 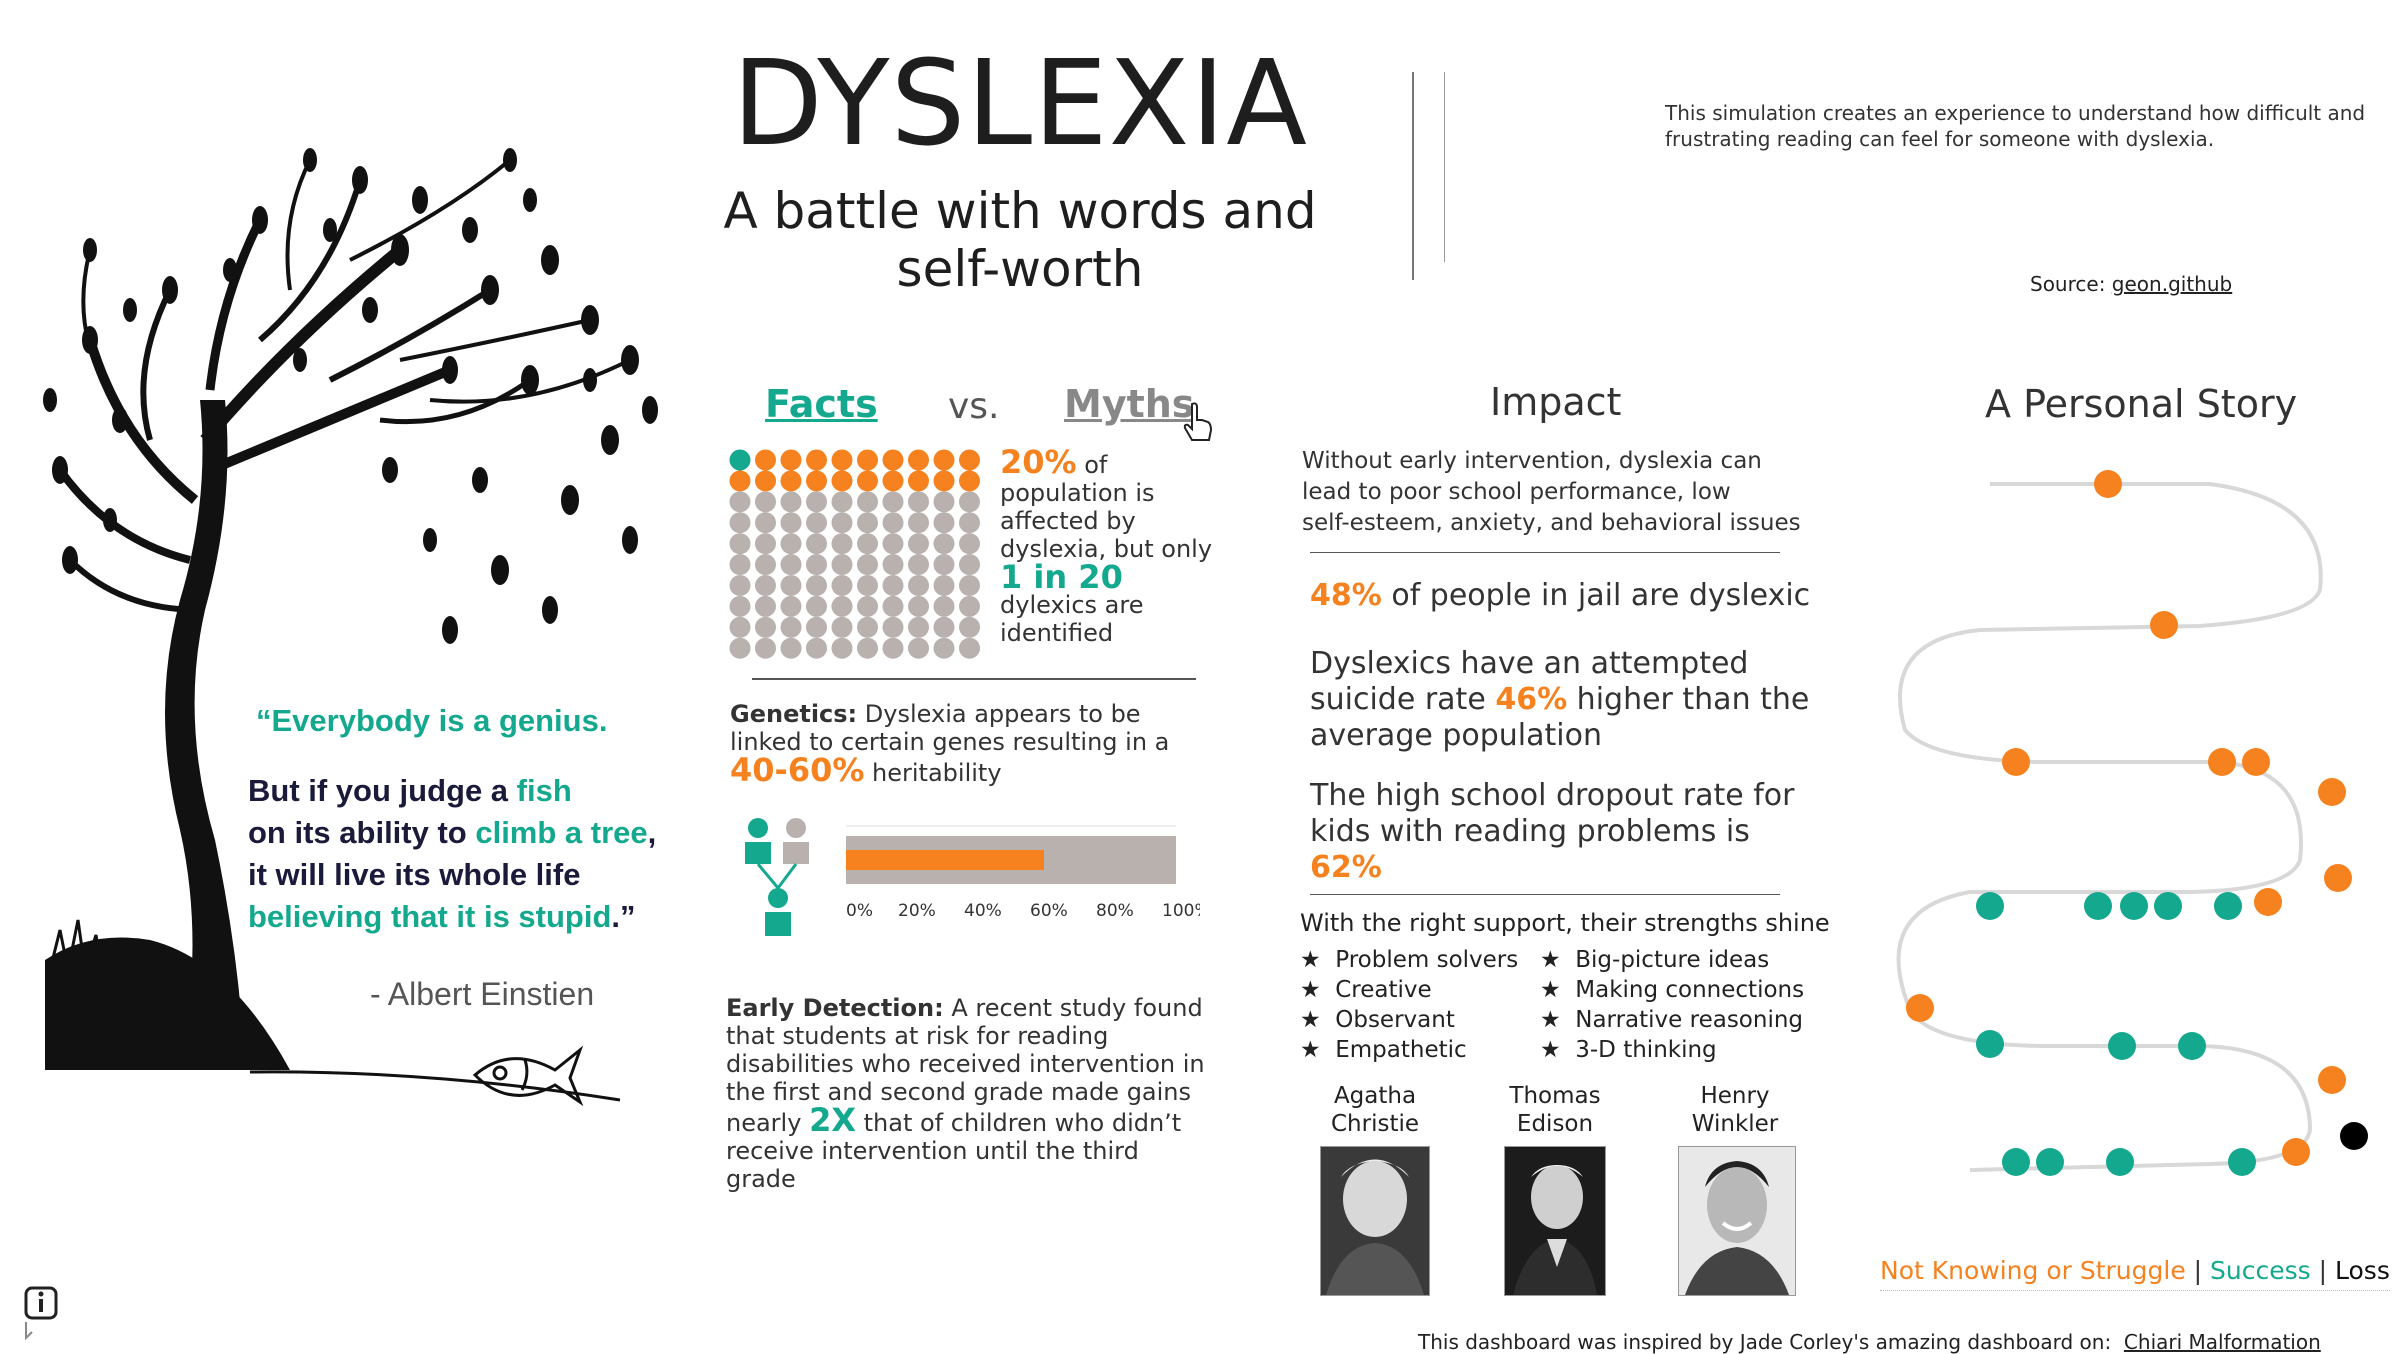 I want to click on photo-agatha-christie, so click(x=1375, y=1221).